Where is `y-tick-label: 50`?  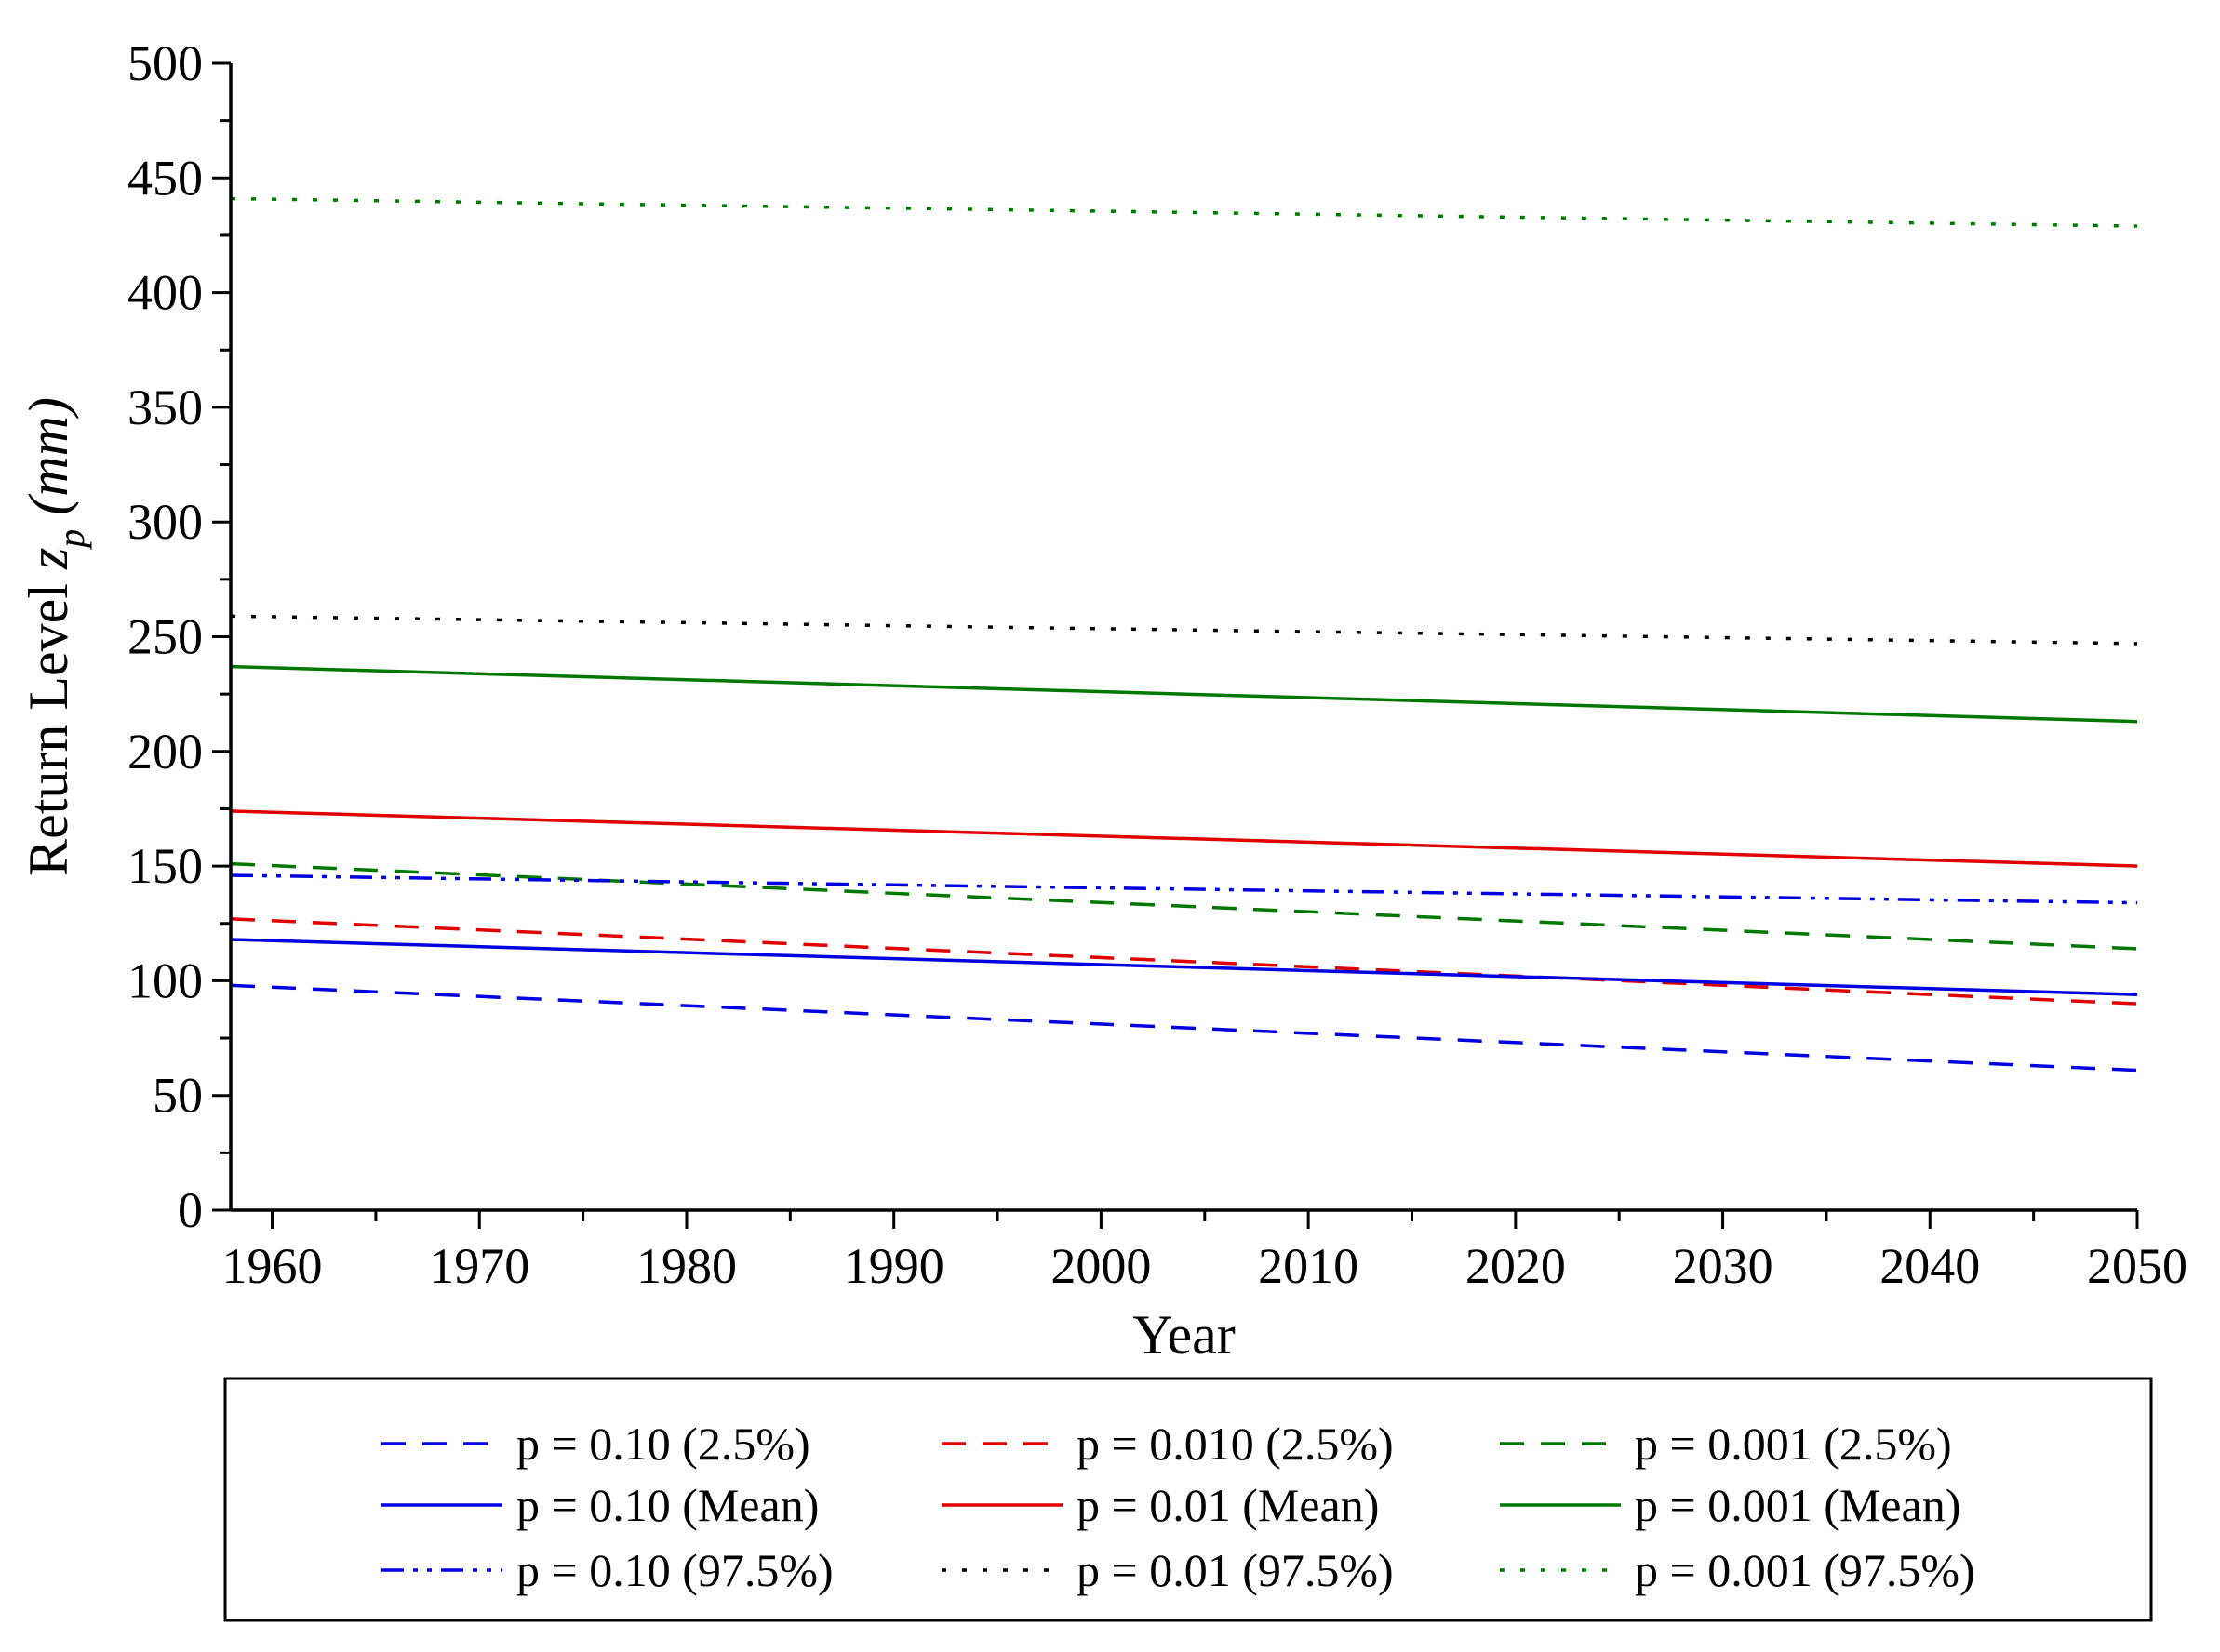 y-tick-label: 50 is located at coordinates (178, 1096).